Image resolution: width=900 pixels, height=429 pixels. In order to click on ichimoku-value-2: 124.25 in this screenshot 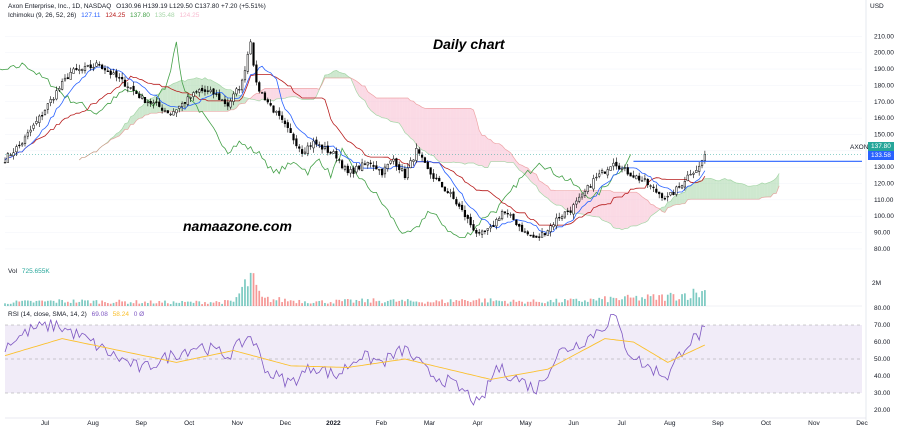, I will do `click(115, 15)`.